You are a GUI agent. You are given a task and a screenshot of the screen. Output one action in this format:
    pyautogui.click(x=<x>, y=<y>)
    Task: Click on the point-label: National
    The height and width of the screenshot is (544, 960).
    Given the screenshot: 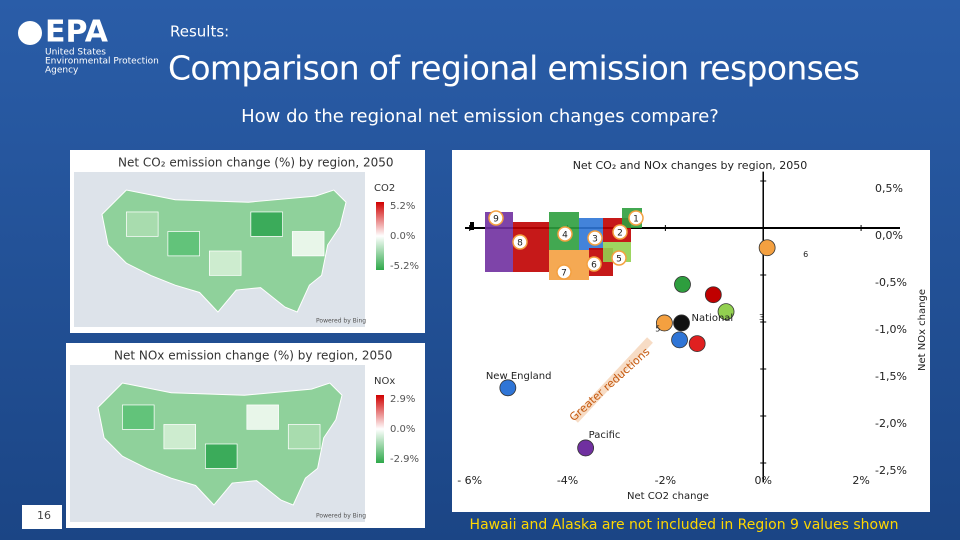 What is the action you would take?
    pyautogui.click(x=713, y=318)
    